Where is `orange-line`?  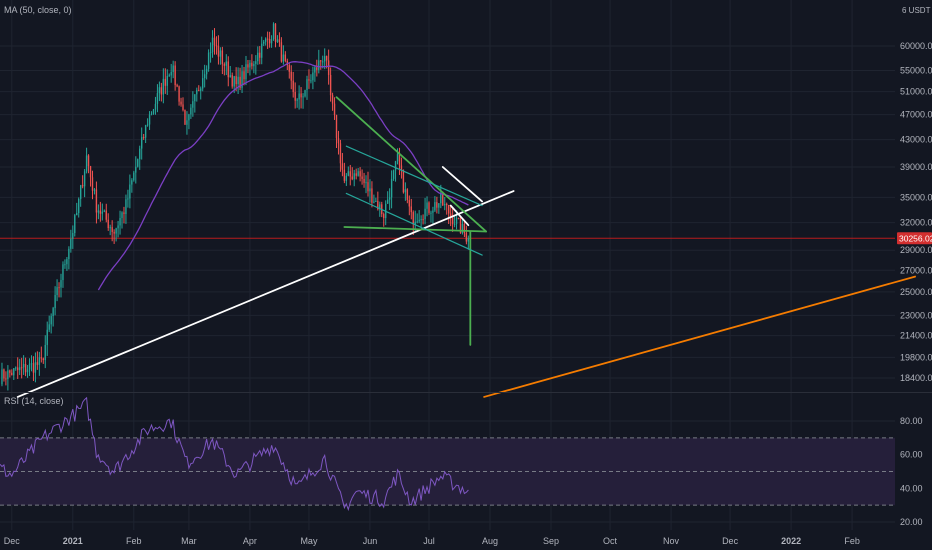 orange-line is located at coordinates (699, 336).